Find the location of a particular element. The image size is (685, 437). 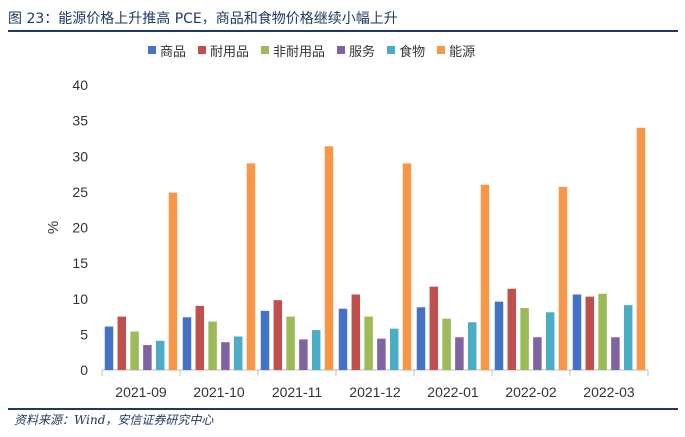

x-tick-label: 2022-02 is located at coordinates (531, 392).